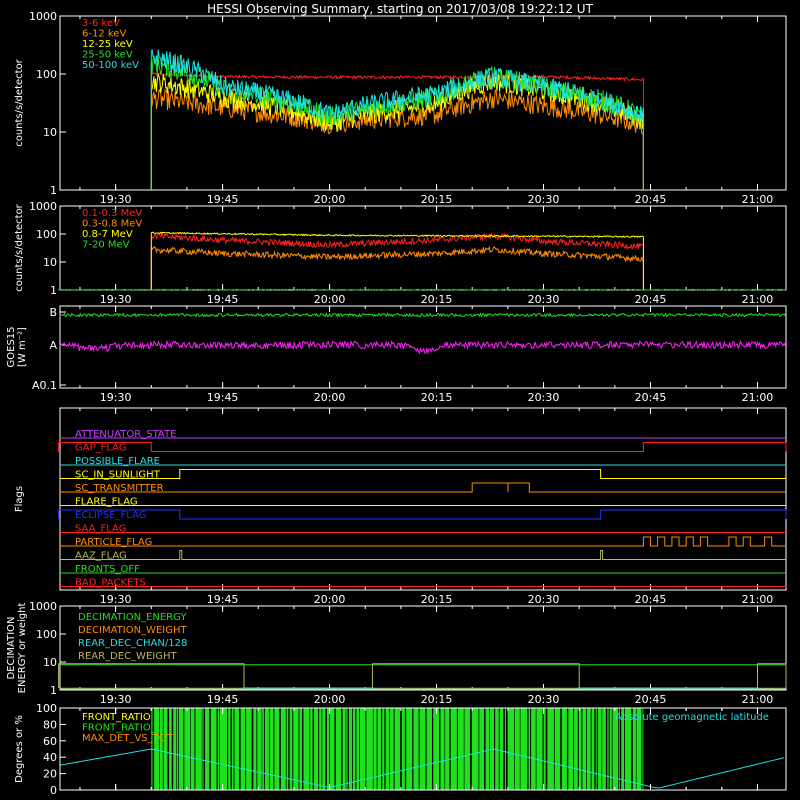  Describe the element at coordinates (22, 648) in the screenshot. I see `y-axis-label-2: ENERGY or weight` at that location.